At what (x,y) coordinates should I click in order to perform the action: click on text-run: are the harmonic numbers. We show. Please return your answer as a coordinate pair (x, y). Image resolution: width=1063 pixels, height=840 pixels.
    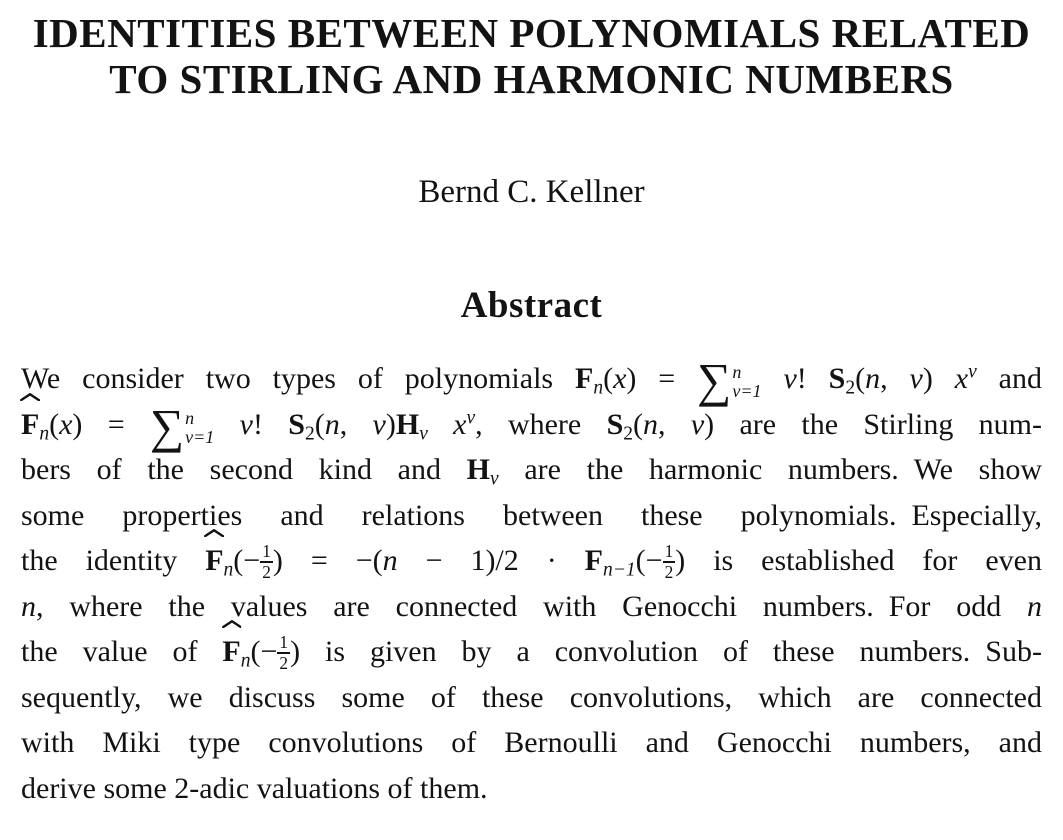
    Looking at the image, I should click on (770, 469).